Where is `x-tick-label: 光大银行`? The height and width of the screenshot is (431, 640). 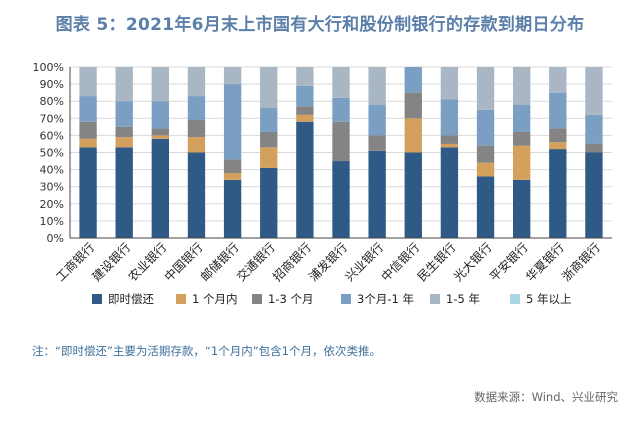
x-tick-label: 光大银行 is located at coordinates (473, 262).